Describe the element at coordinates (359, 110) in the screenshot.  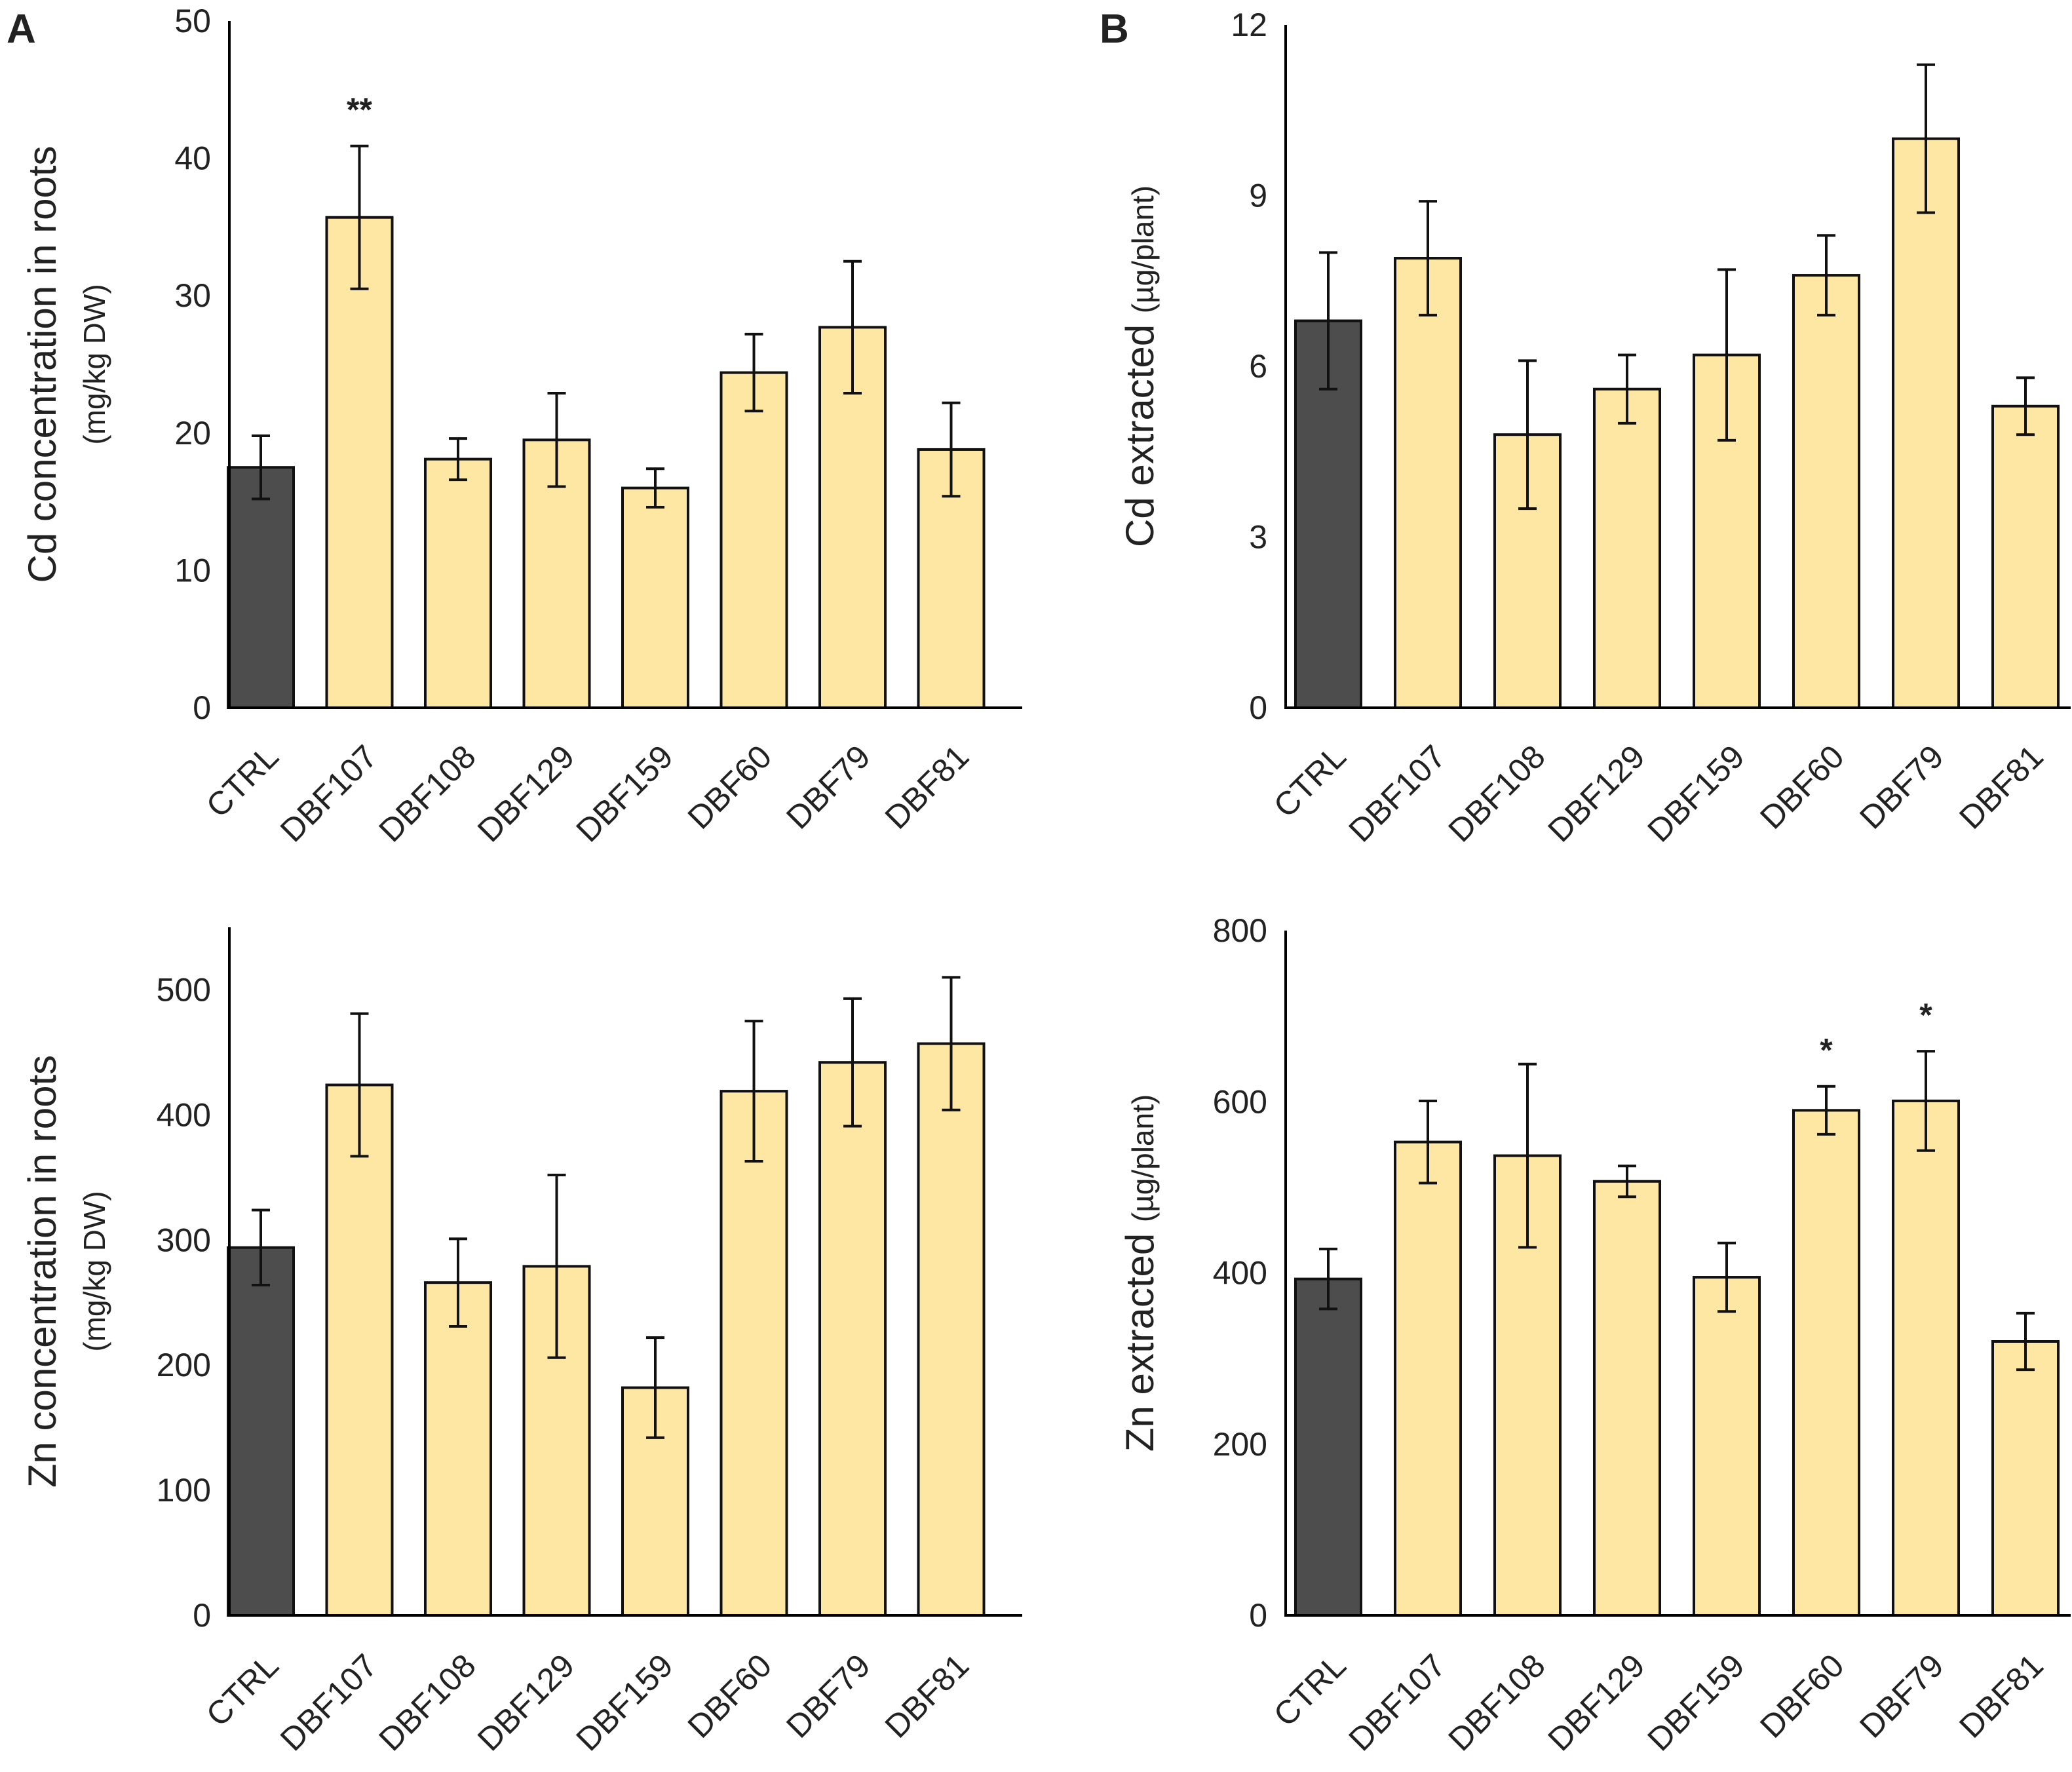
I see `significance-marker: **` at that location.